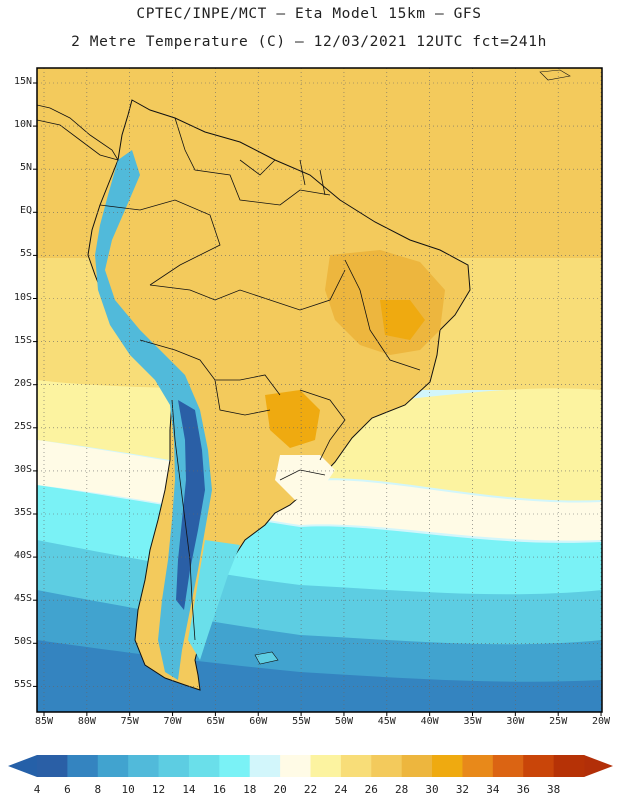 This screenshot has height=800, width=618. Describe the element at coordinates (25, 168) in the screenshot. I see `latitude-label: 5N` at that location.